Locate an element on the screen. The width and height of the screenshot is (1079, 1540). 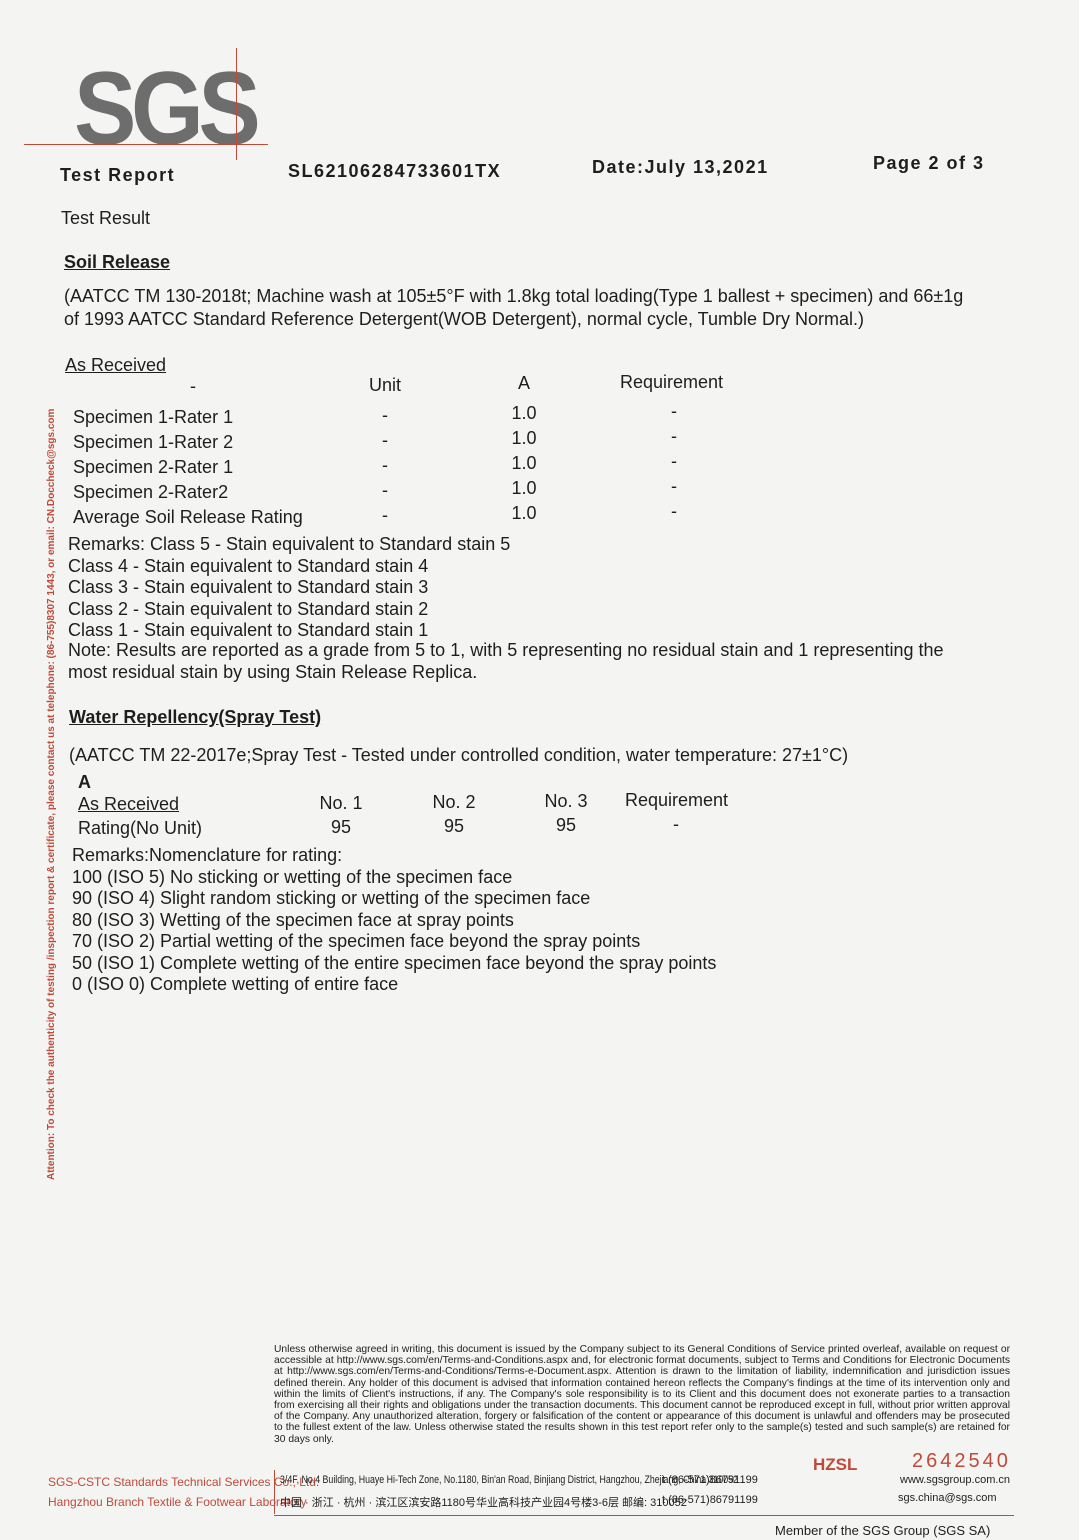
section-title: Test Result is located at coordinates (106, 218).